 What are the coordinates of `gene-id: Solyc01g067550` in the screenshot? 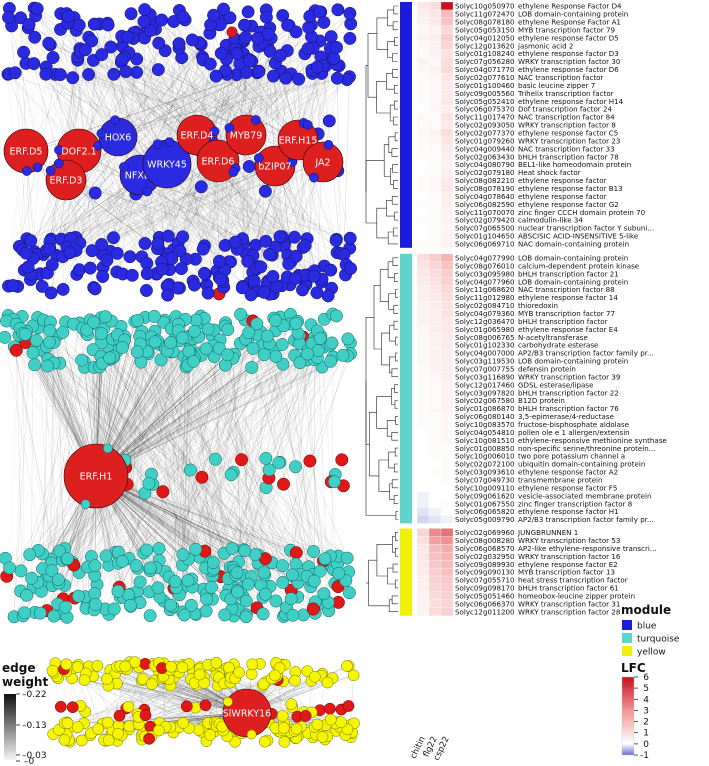 It's located at (485, 503).